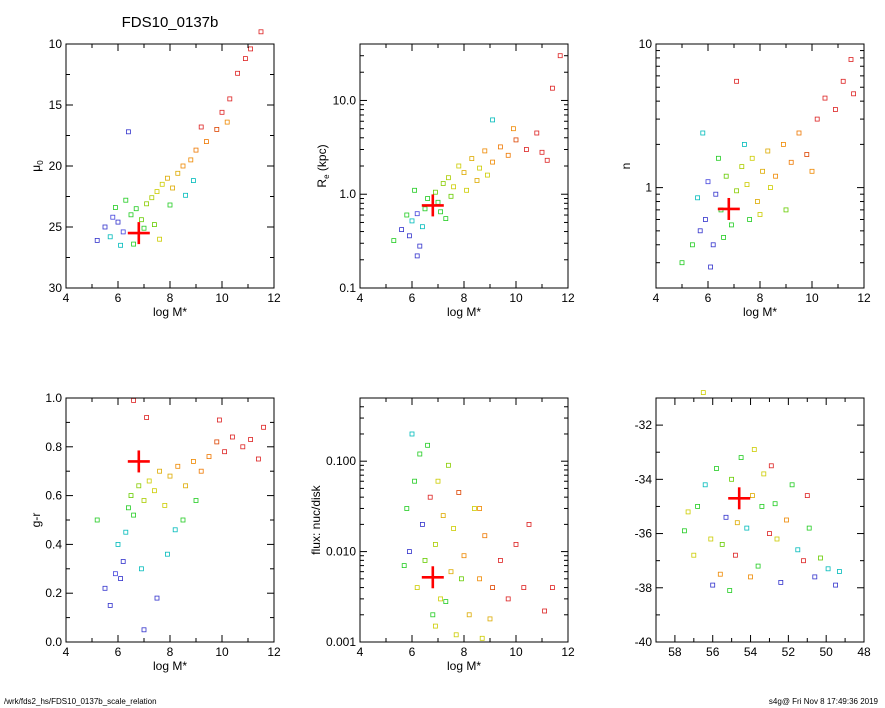 This screenshot has width=885, height=708. I want to click on x-tick-label: 52, so click(789, 652).